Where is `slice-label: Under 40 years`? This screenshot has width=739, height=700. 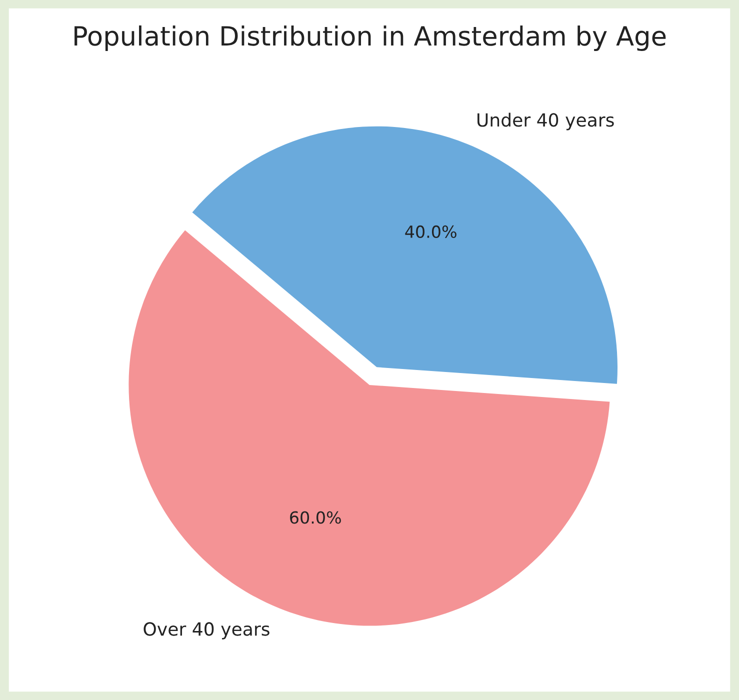 slice-label: Under 40 years is located at coordinates (546, 121).